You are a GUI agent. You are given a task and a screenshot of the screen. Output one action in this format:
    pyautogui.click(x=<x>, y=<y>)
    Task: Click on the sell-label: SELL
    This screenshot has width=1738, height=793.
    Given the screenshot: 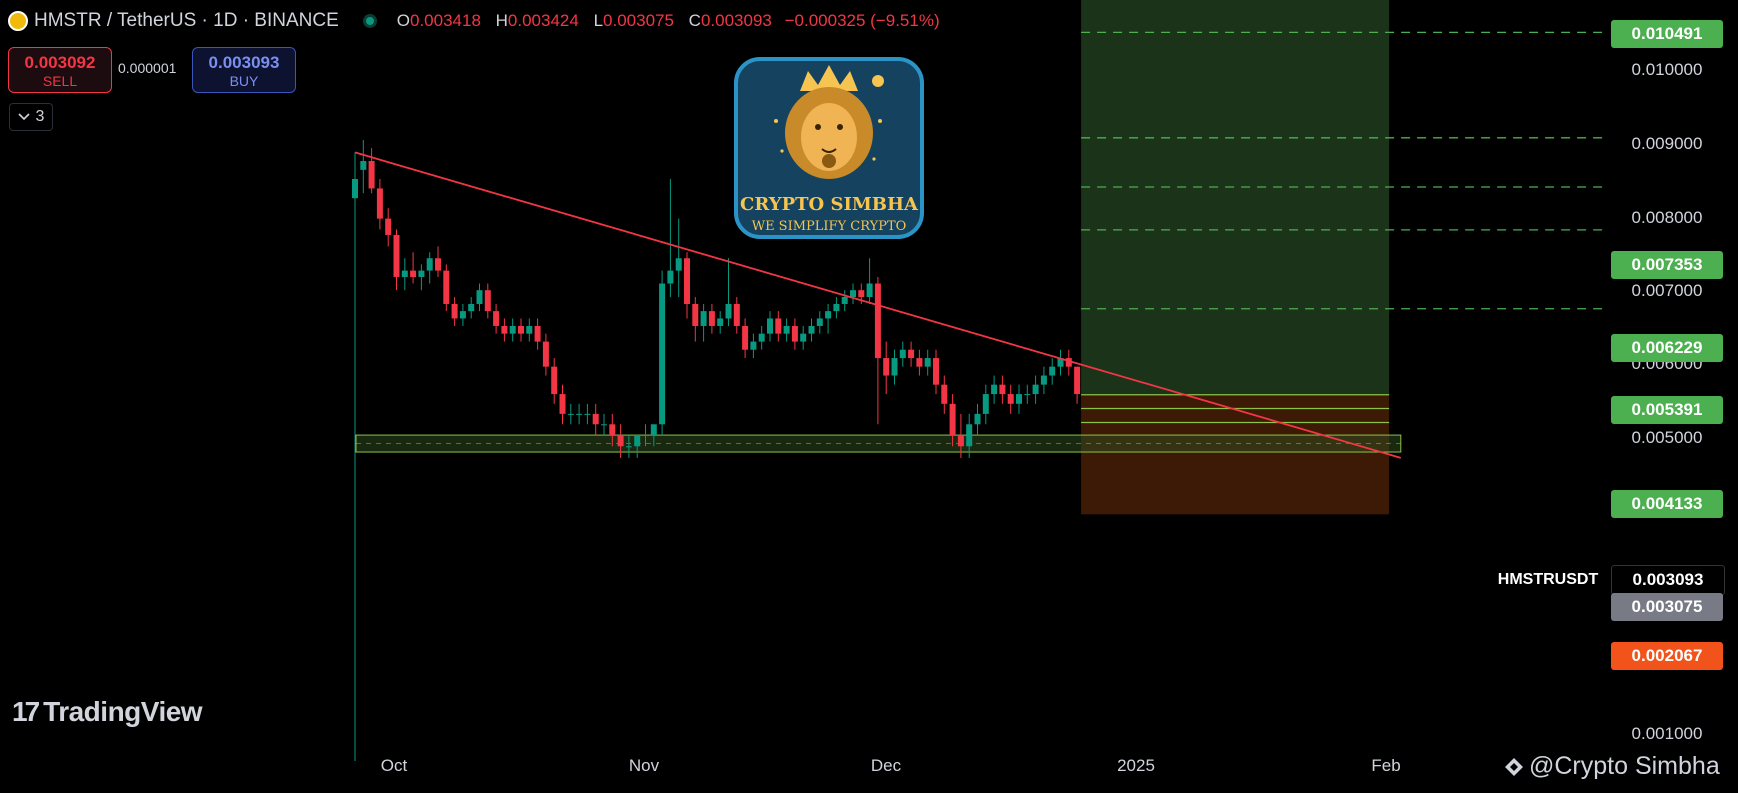 What is the action you would take?
    pyautogui.click(x=60, y=81)
    